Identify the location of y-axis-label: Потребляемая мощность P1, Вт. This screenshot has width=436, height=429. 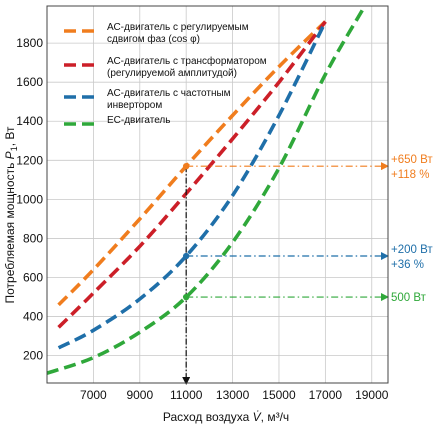
(11, 214).